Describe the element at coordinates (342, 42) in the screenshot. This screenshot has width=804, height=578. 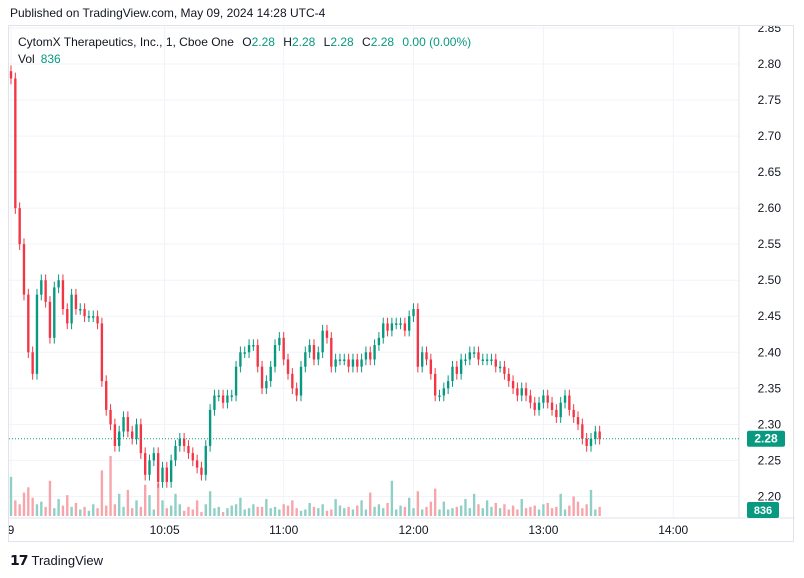
I see `low-value: 2.28` at that location.